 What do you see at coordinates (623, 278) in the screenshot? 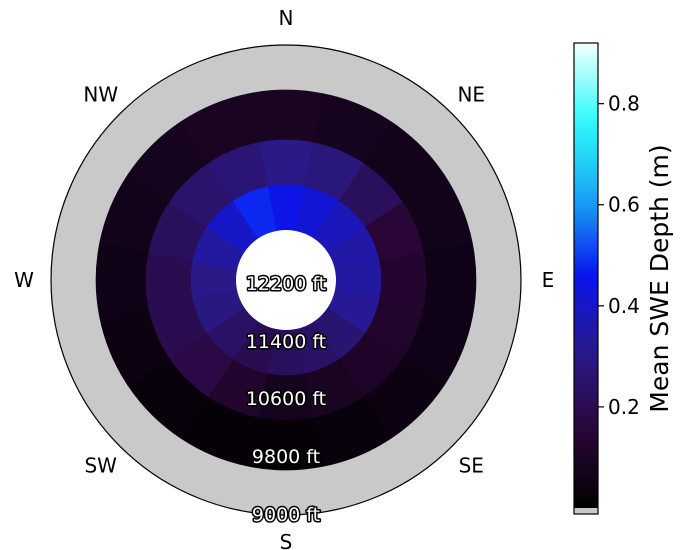
I see `colorbar: 0.2 0.4 0.6 0.8 Mean SWE Depth (m)` at bounding box center [623, 278].